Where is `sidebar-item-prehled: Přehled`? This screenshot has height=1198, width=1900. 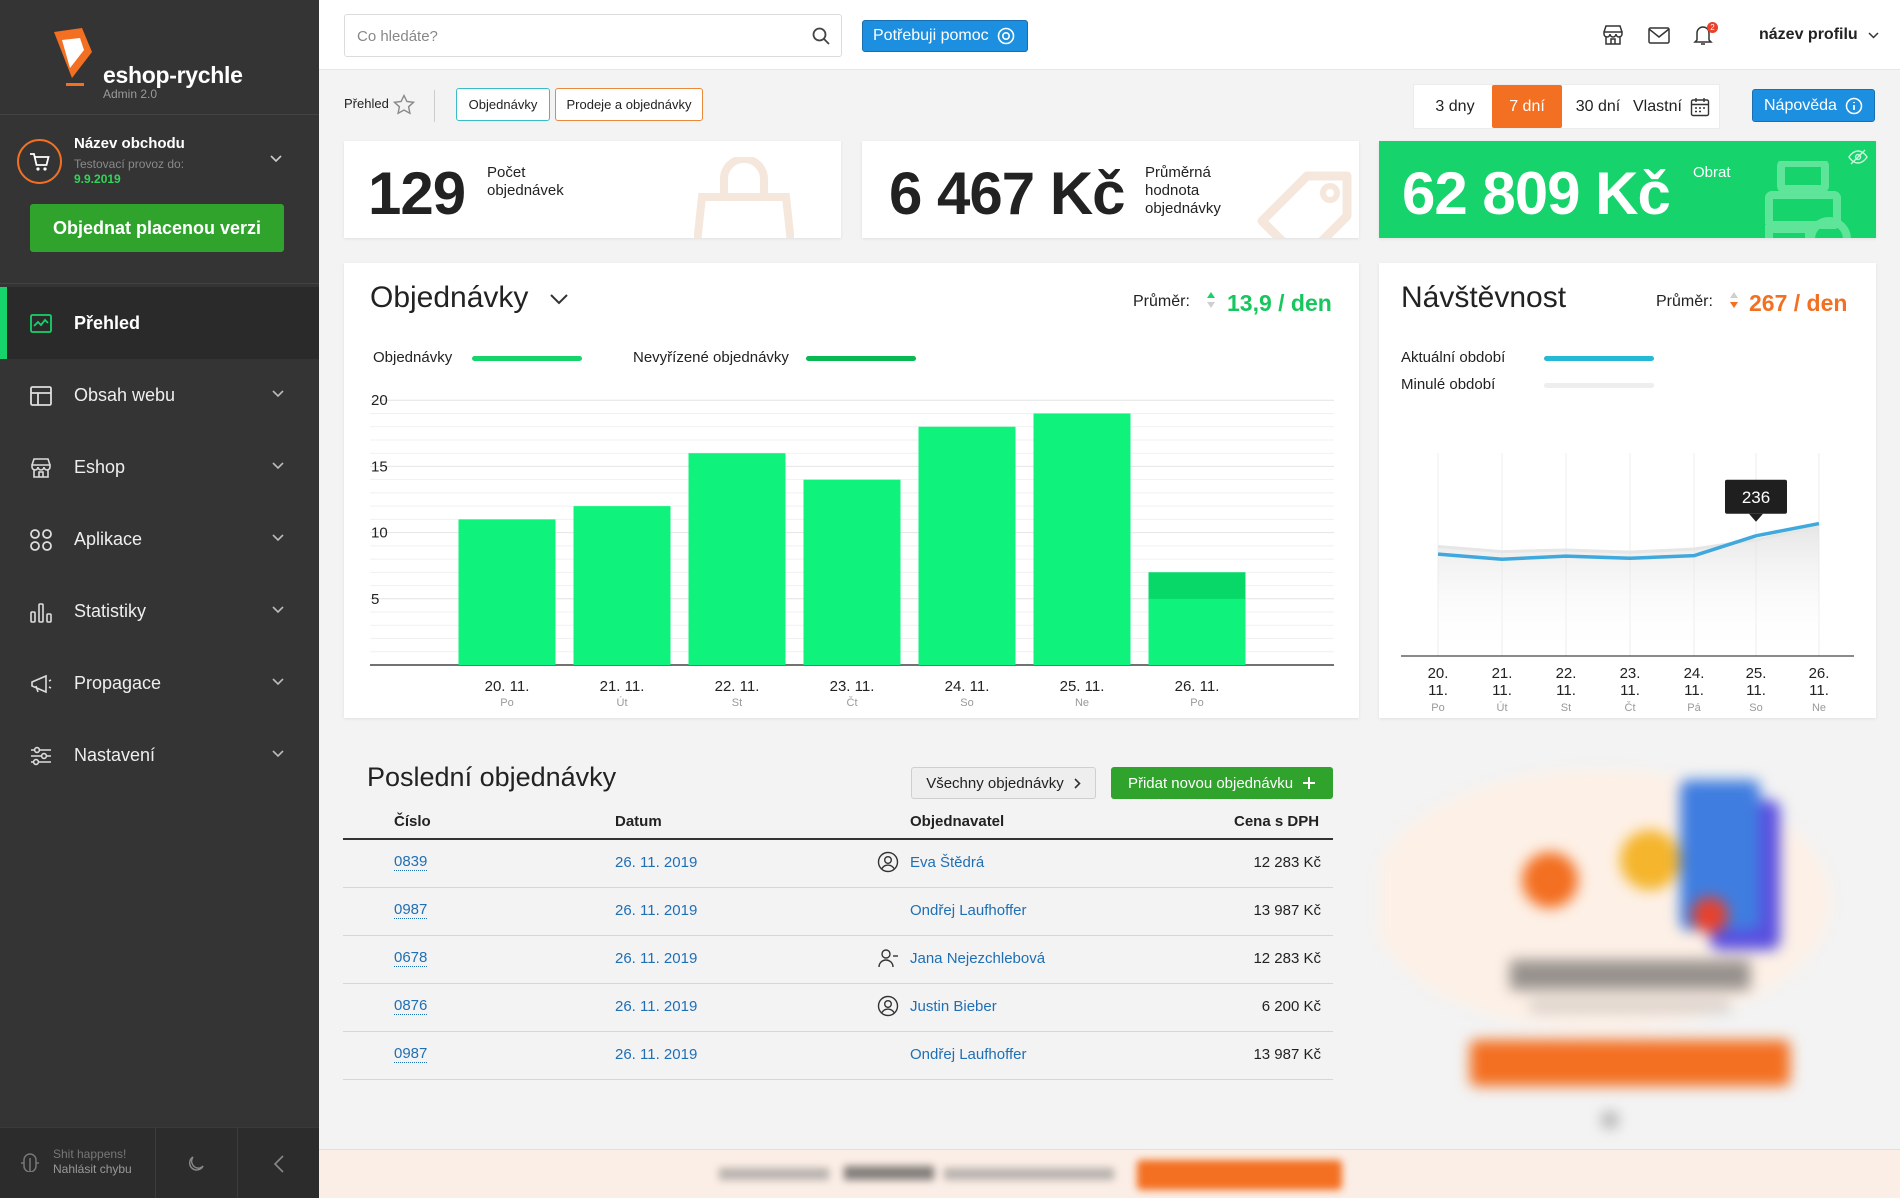
sidebar-item-prehled: Přehled is located at coordinates (159, 323).